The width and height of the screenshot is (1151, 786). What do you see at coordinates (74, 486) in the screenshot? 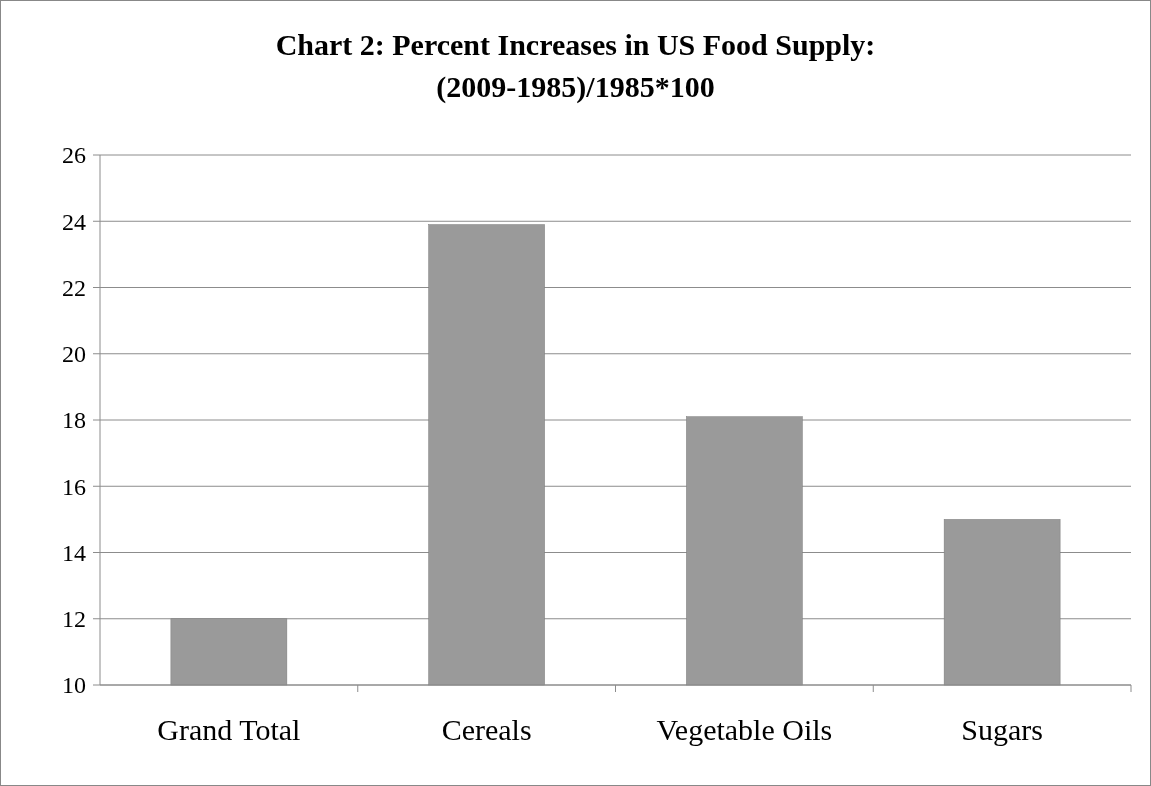
I see `y-tick-label: 16` at bounding box center [74, 486].